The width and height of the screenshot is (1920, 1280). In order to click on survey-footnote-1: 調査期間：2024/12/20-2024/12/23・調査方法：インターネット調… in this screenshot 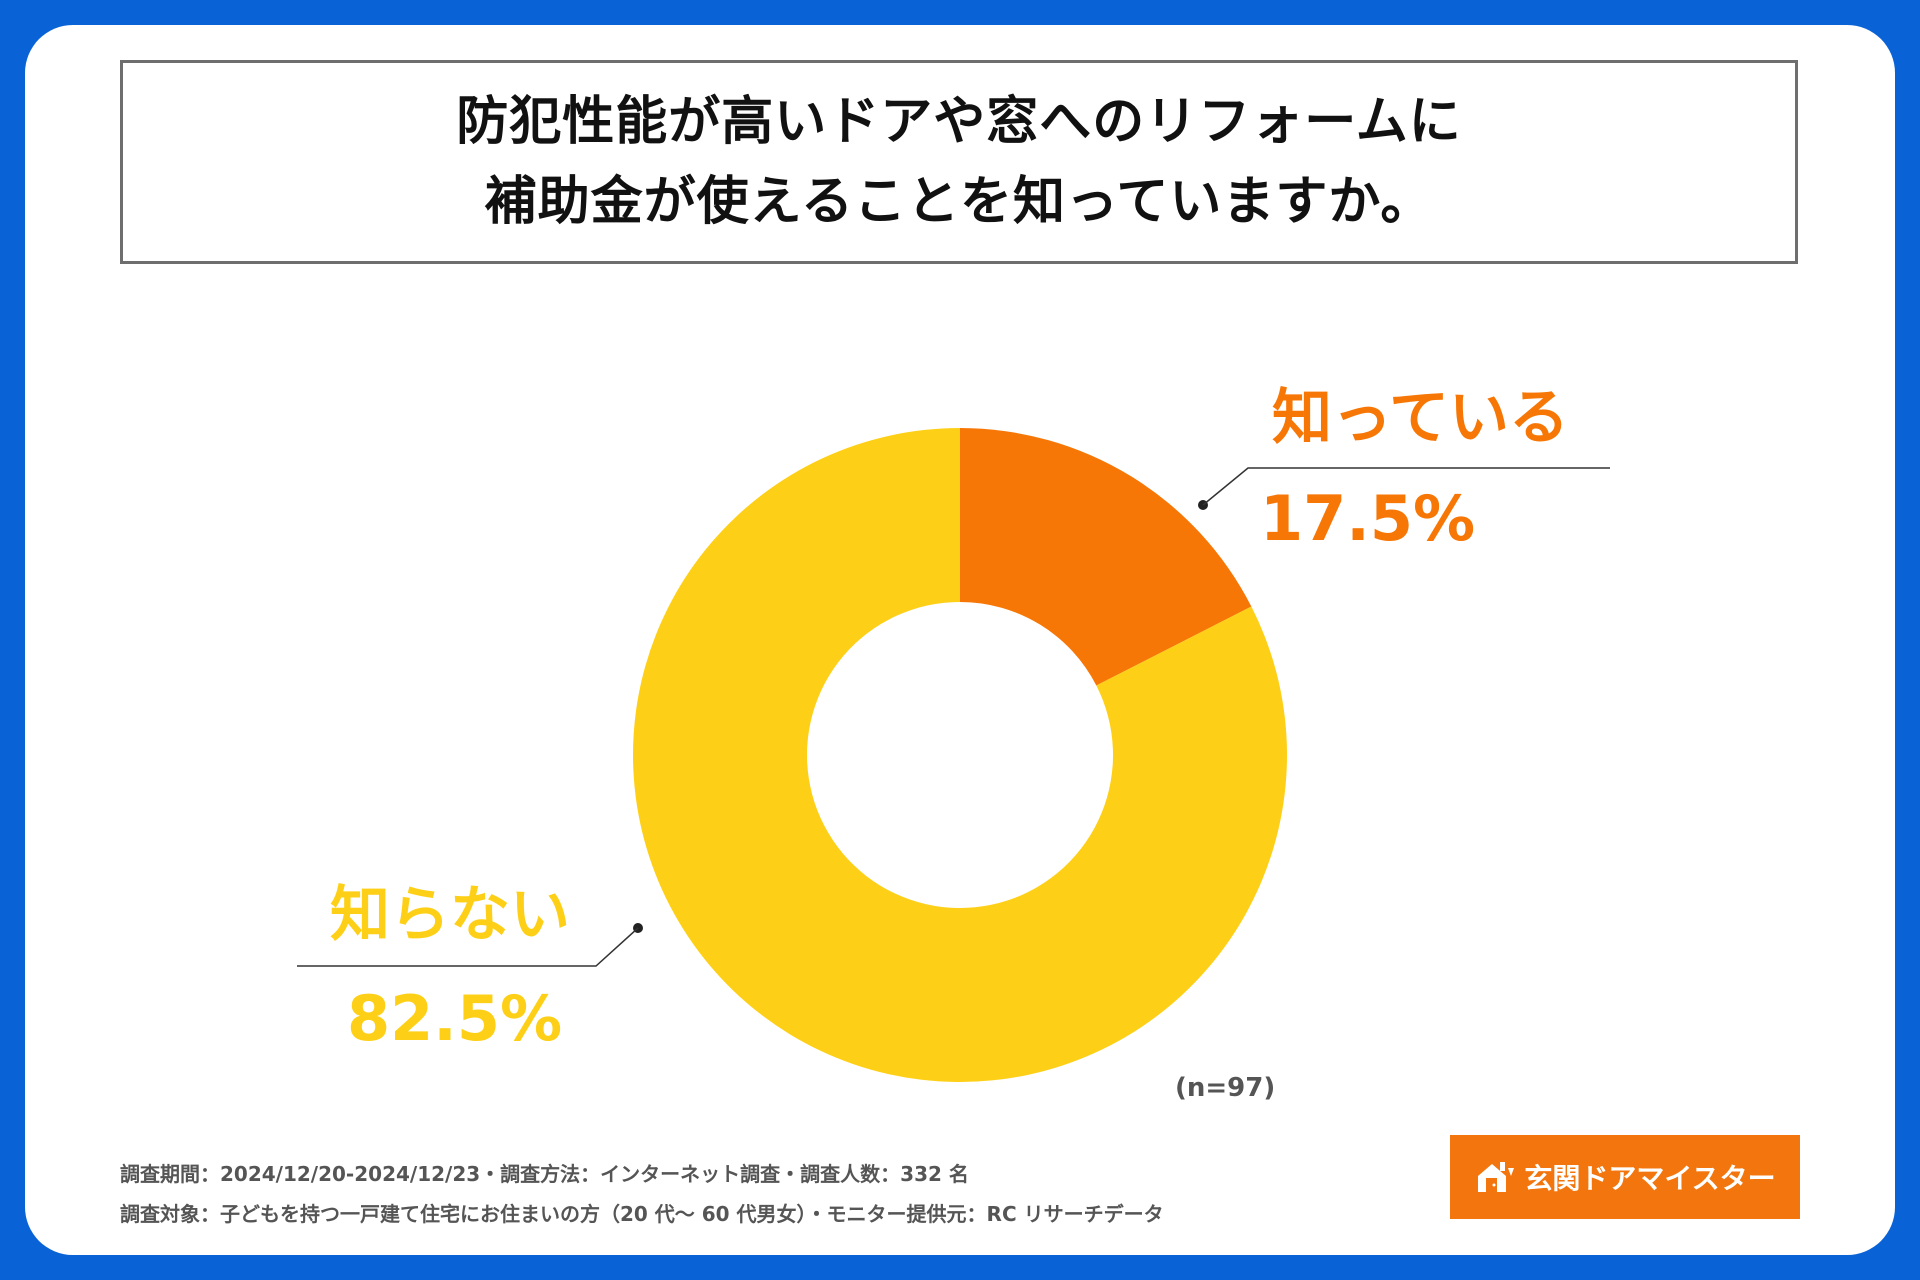, I will do `click(544, 1174)`.